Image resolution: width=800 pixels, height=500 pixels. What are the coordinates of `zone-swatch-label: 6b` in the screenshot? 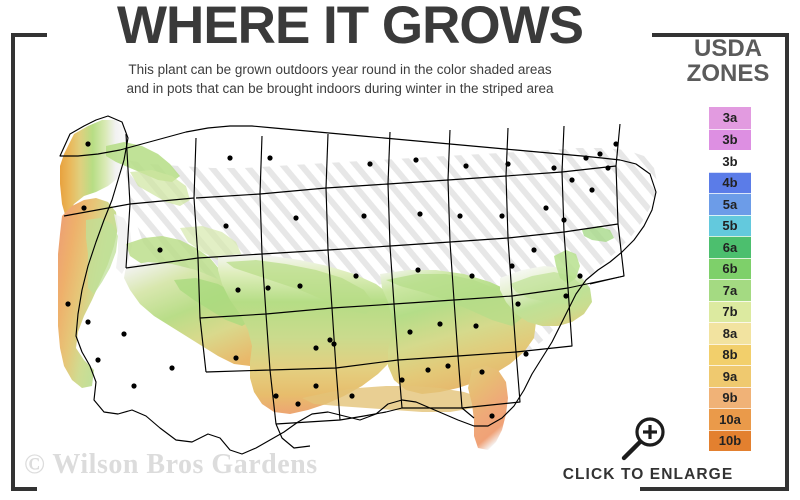 It's located at (730, 269).